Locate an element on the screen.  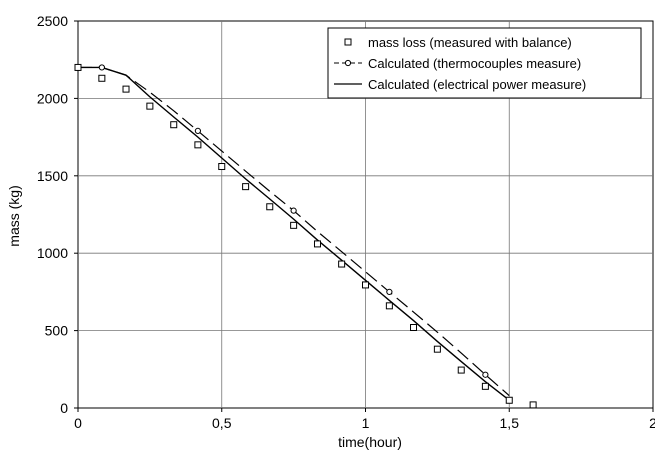
x-tick-label: 0 is located at coordinates (78, 423).